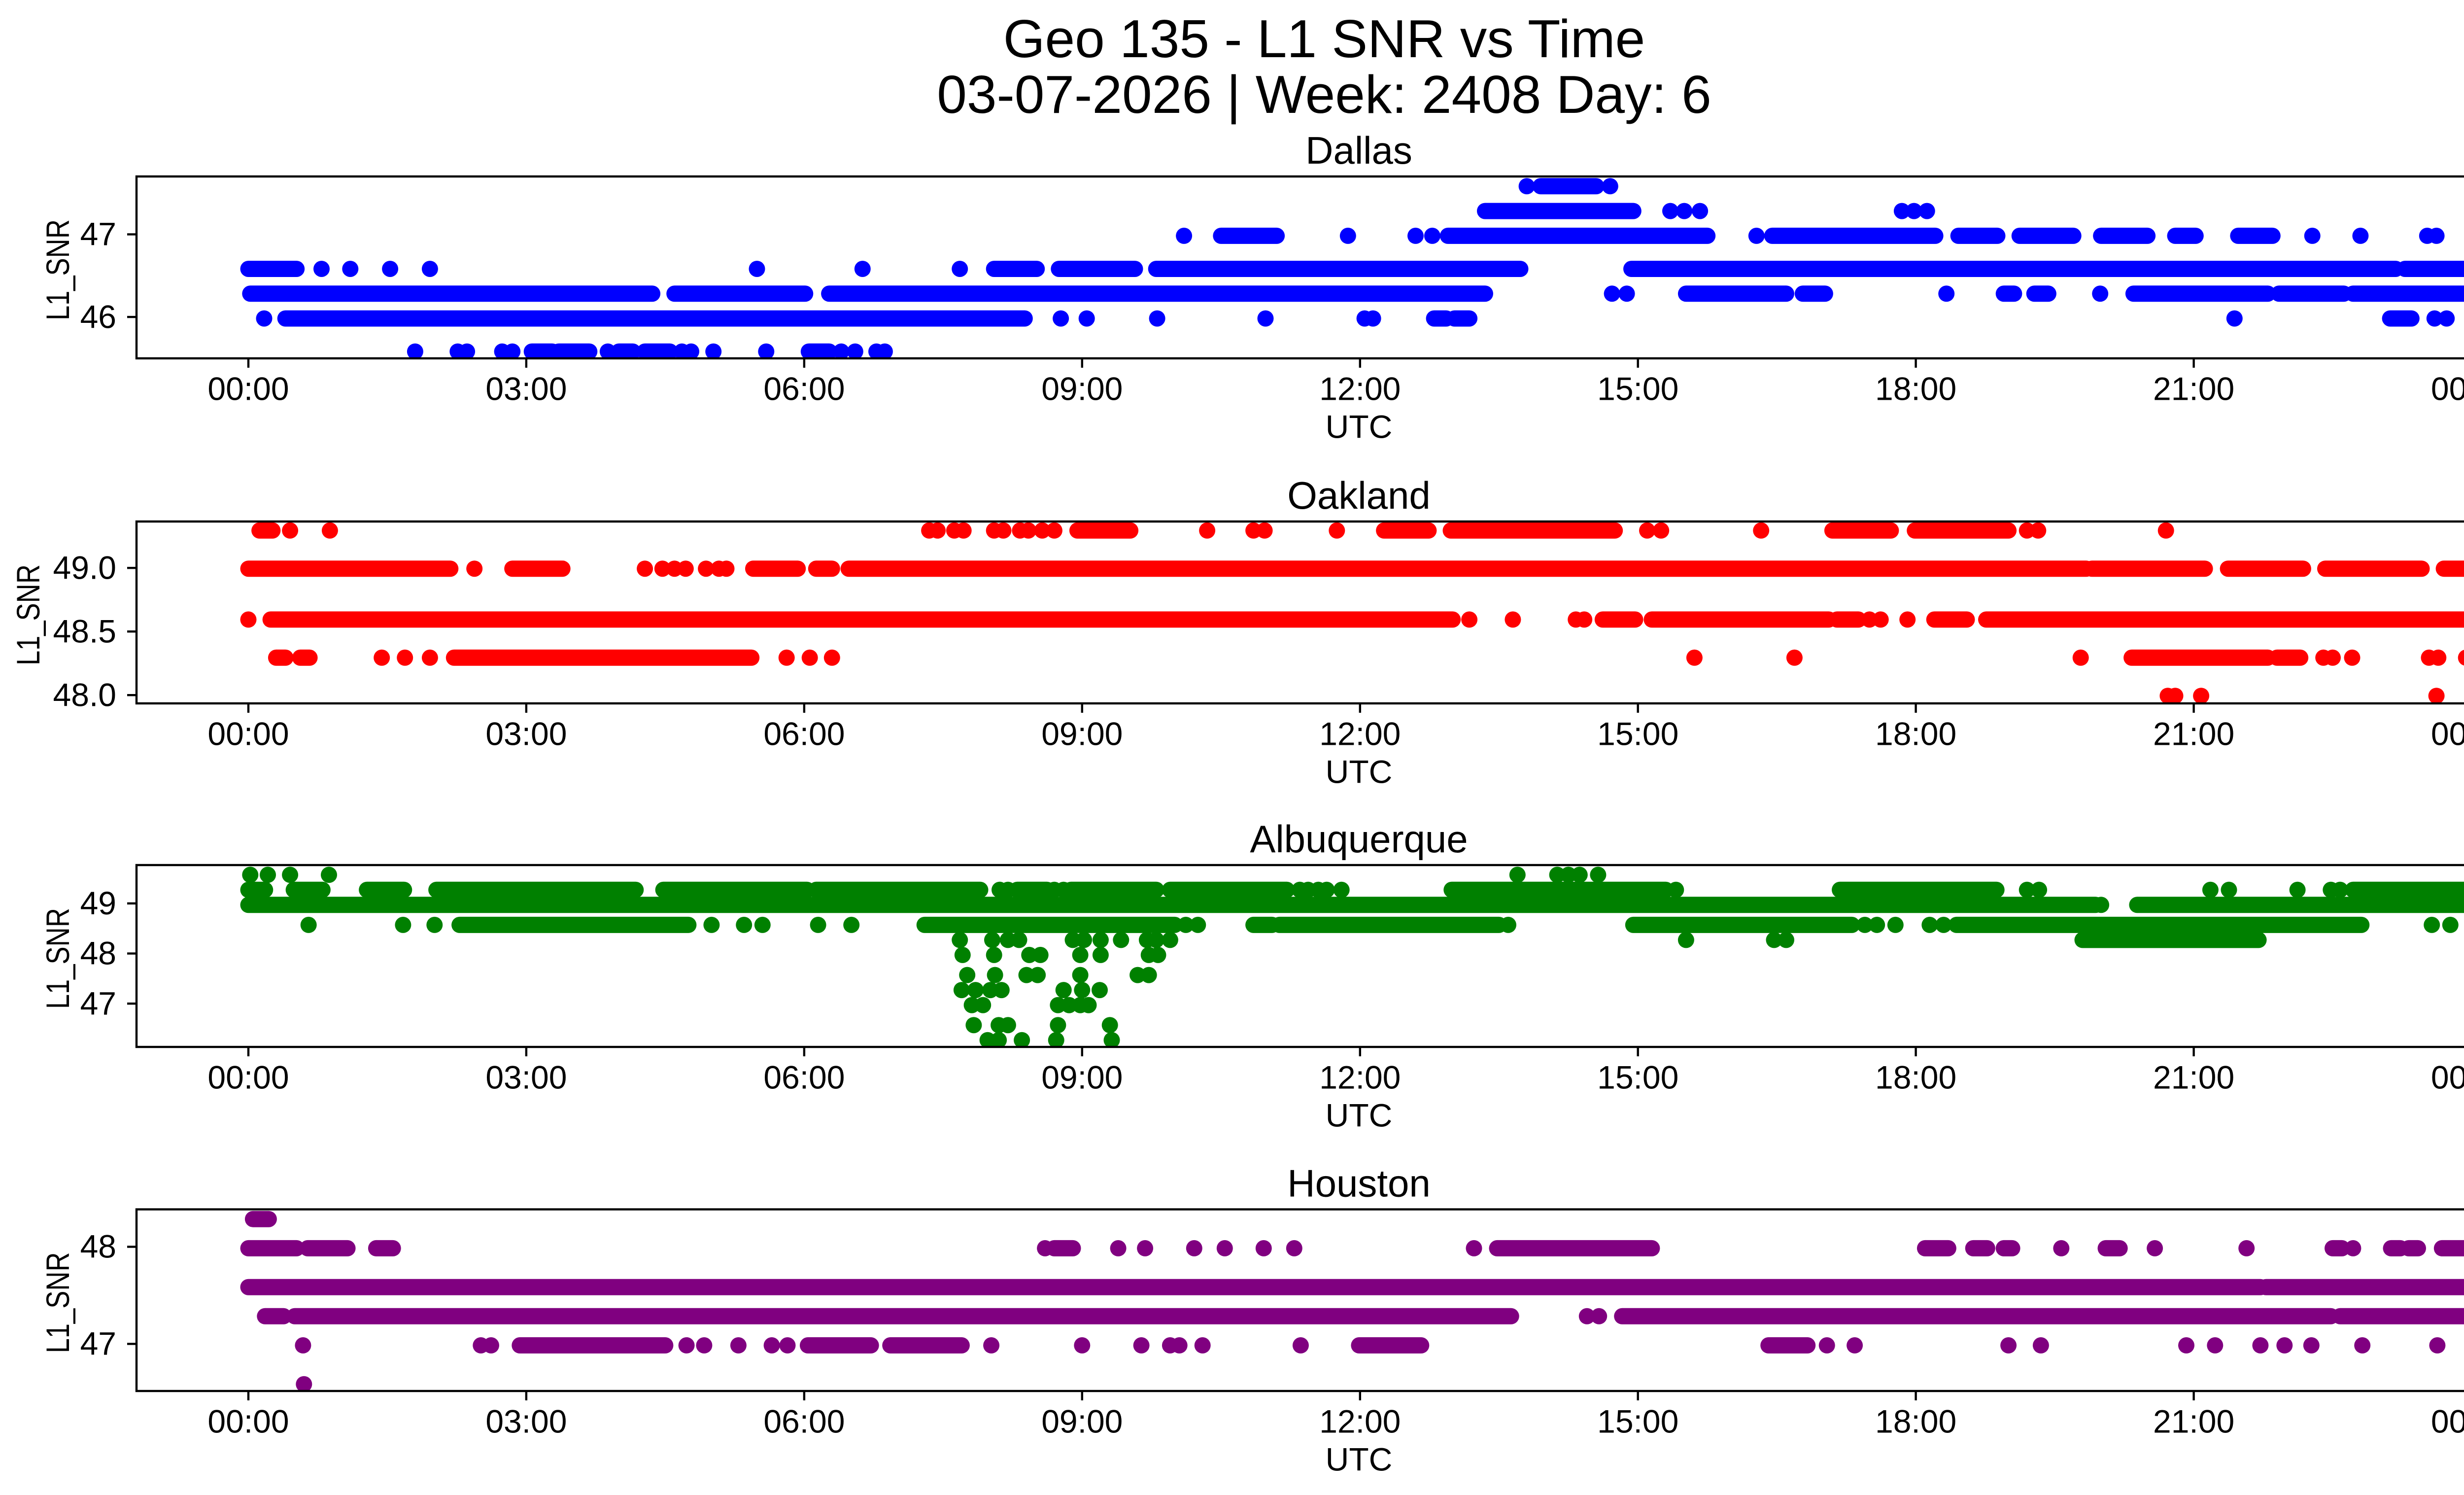  What do you see at coordinates (98, 316) in the screenshot?
I see `svg-text: 46` at bounding box center [98, 316].